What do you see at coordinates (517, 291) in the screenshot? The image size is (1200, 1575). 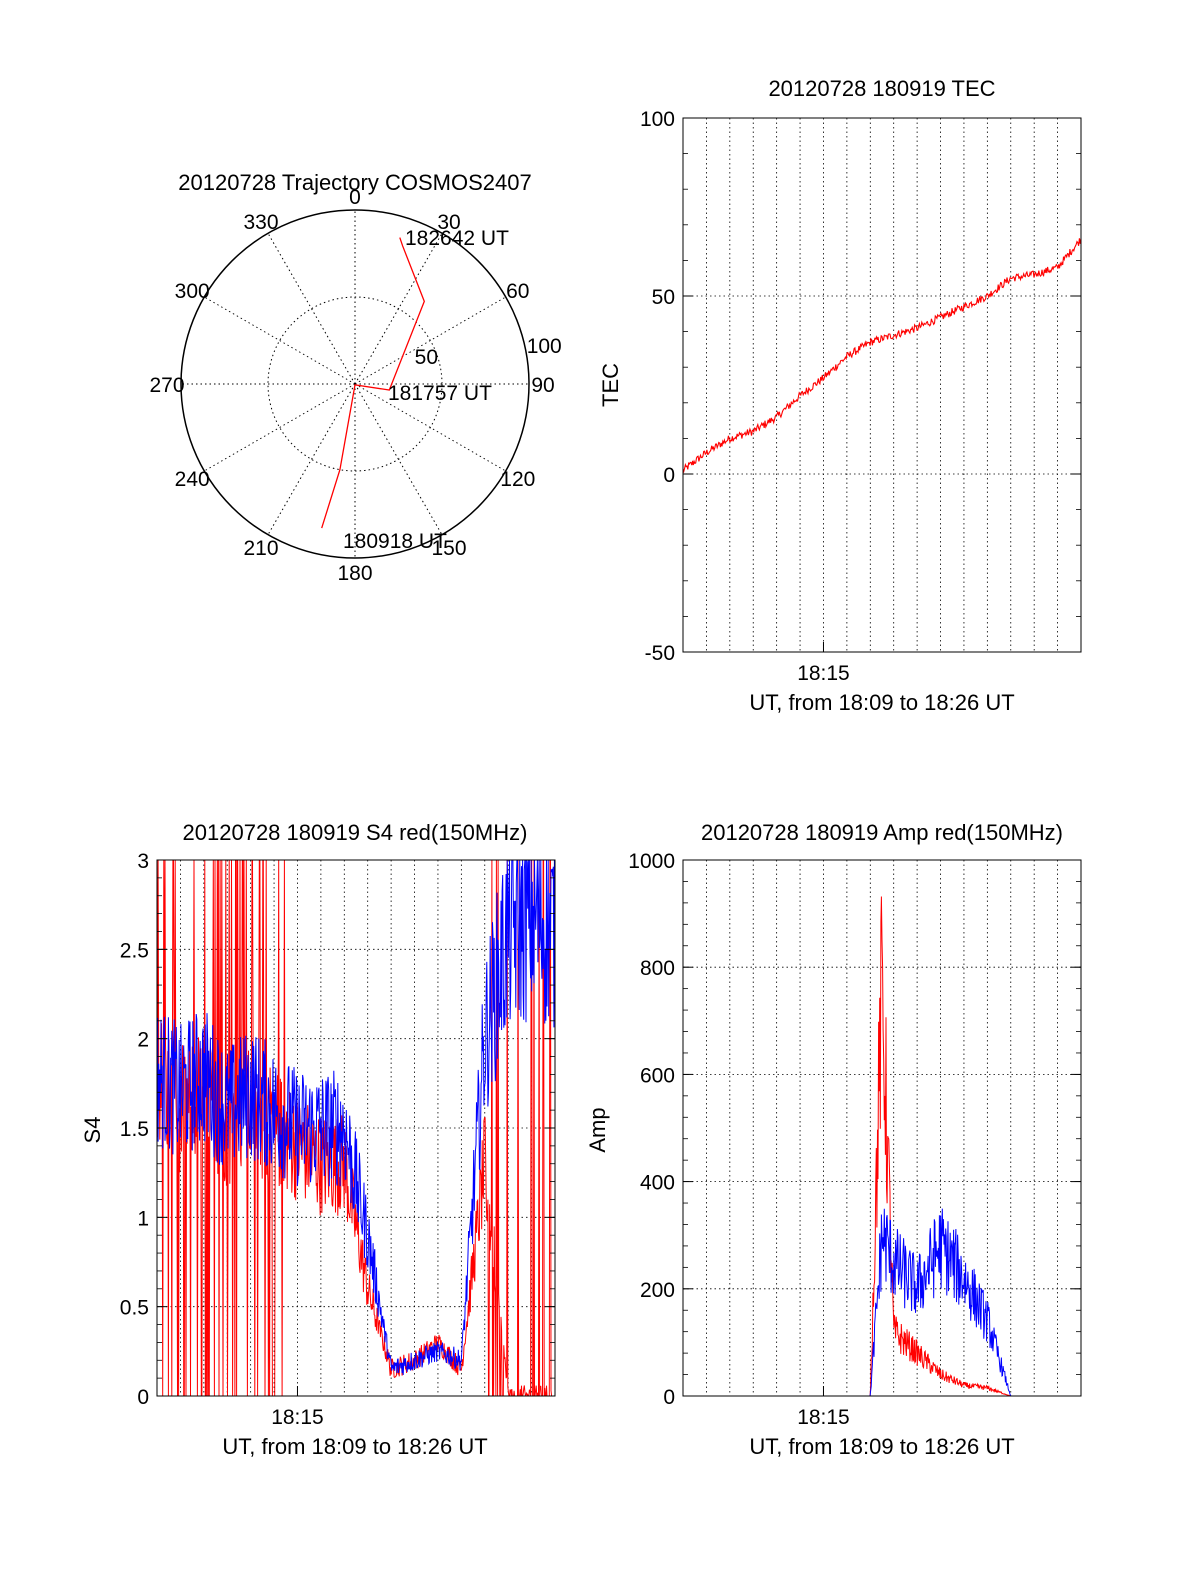 I see `polar-angle-label: 60` at bounding box center [517, 291].